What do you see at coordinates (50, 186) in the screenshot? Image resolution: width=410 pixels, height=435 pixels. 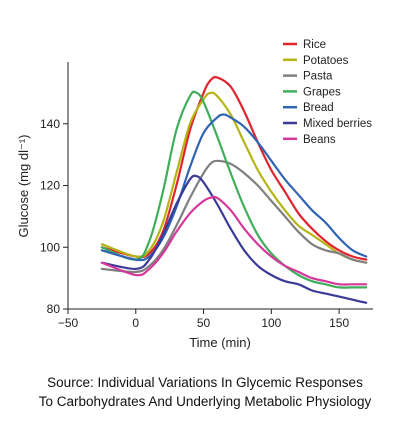 I see `y-tick-label: 120` at bounding box center [50, 186].